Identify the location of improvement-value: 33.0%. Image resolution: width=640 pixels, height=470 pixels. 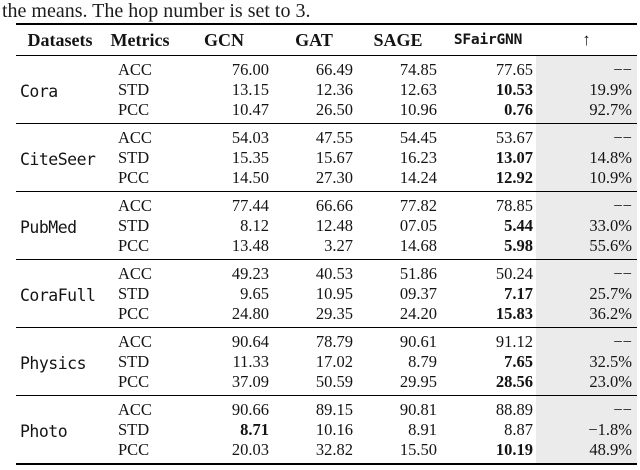
(586, 226).